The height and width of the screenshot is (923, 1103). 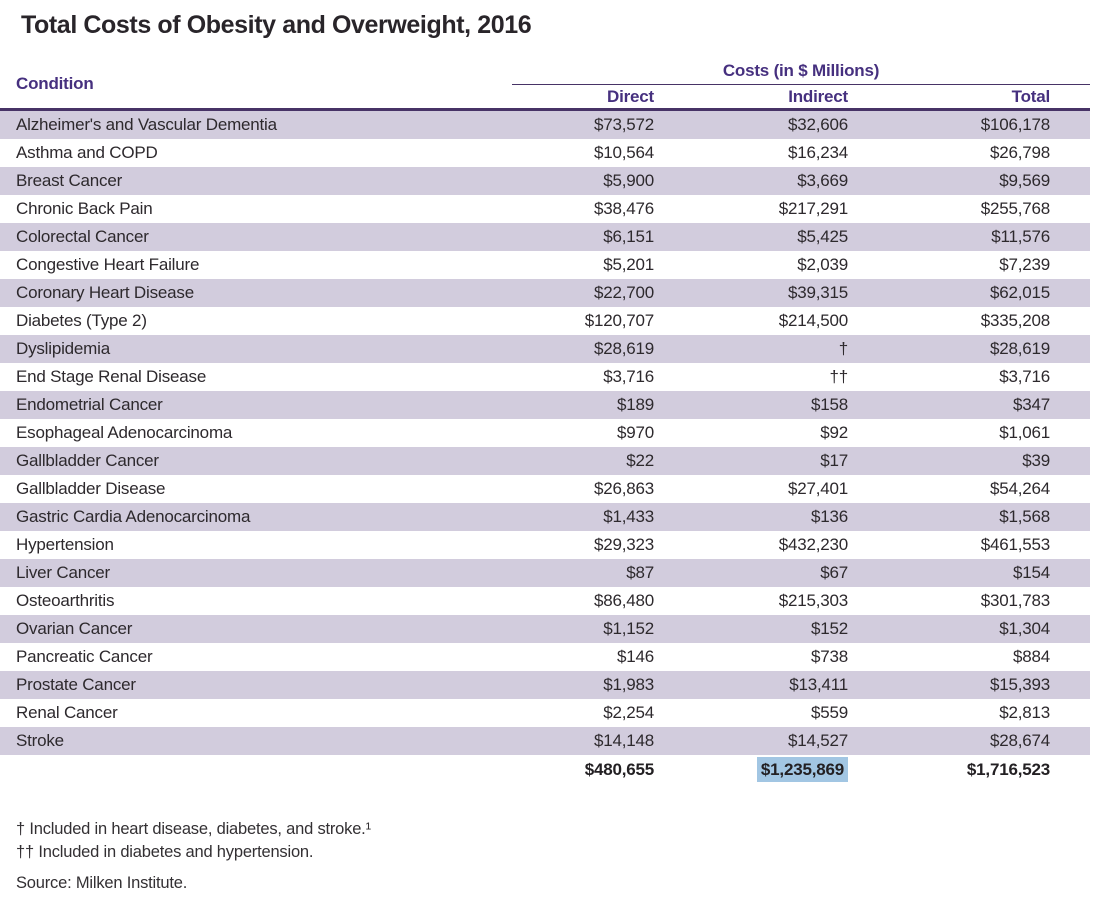 I want to click on indirect-cell: $215,303, so click(x=813, y=600).